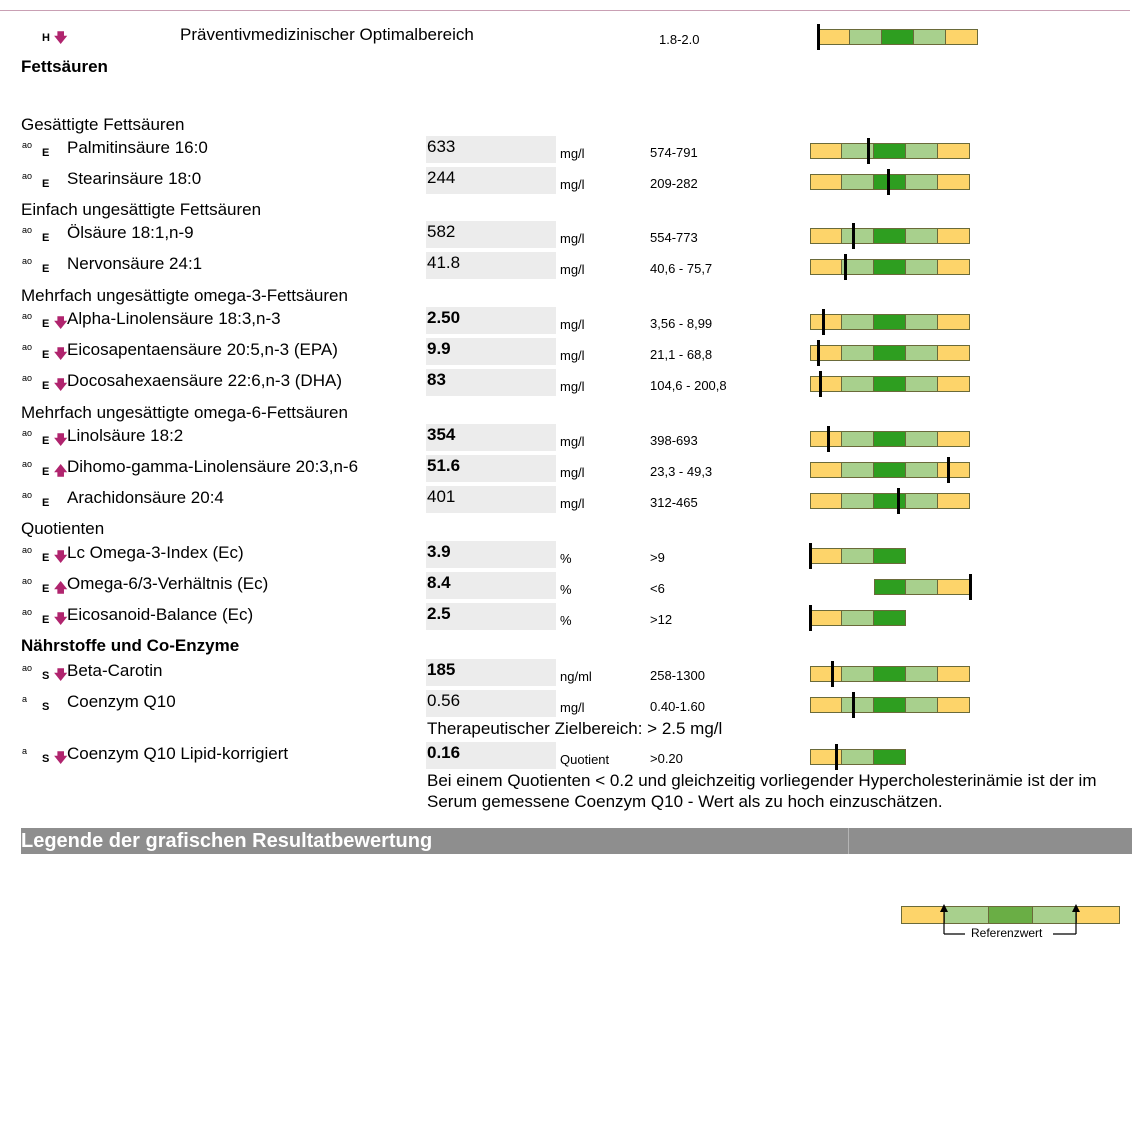  Describe the element at coordinates (491, 351) in the screenshot. I see `result-value: 9.9` at that location.